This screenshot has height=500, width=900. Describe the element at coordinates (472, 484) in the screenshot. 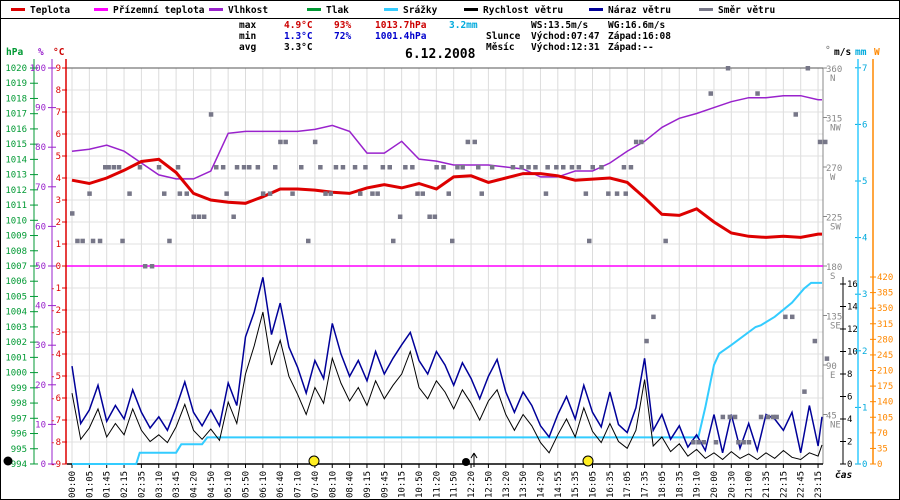

I see `svg-text: 12:20` at that location.